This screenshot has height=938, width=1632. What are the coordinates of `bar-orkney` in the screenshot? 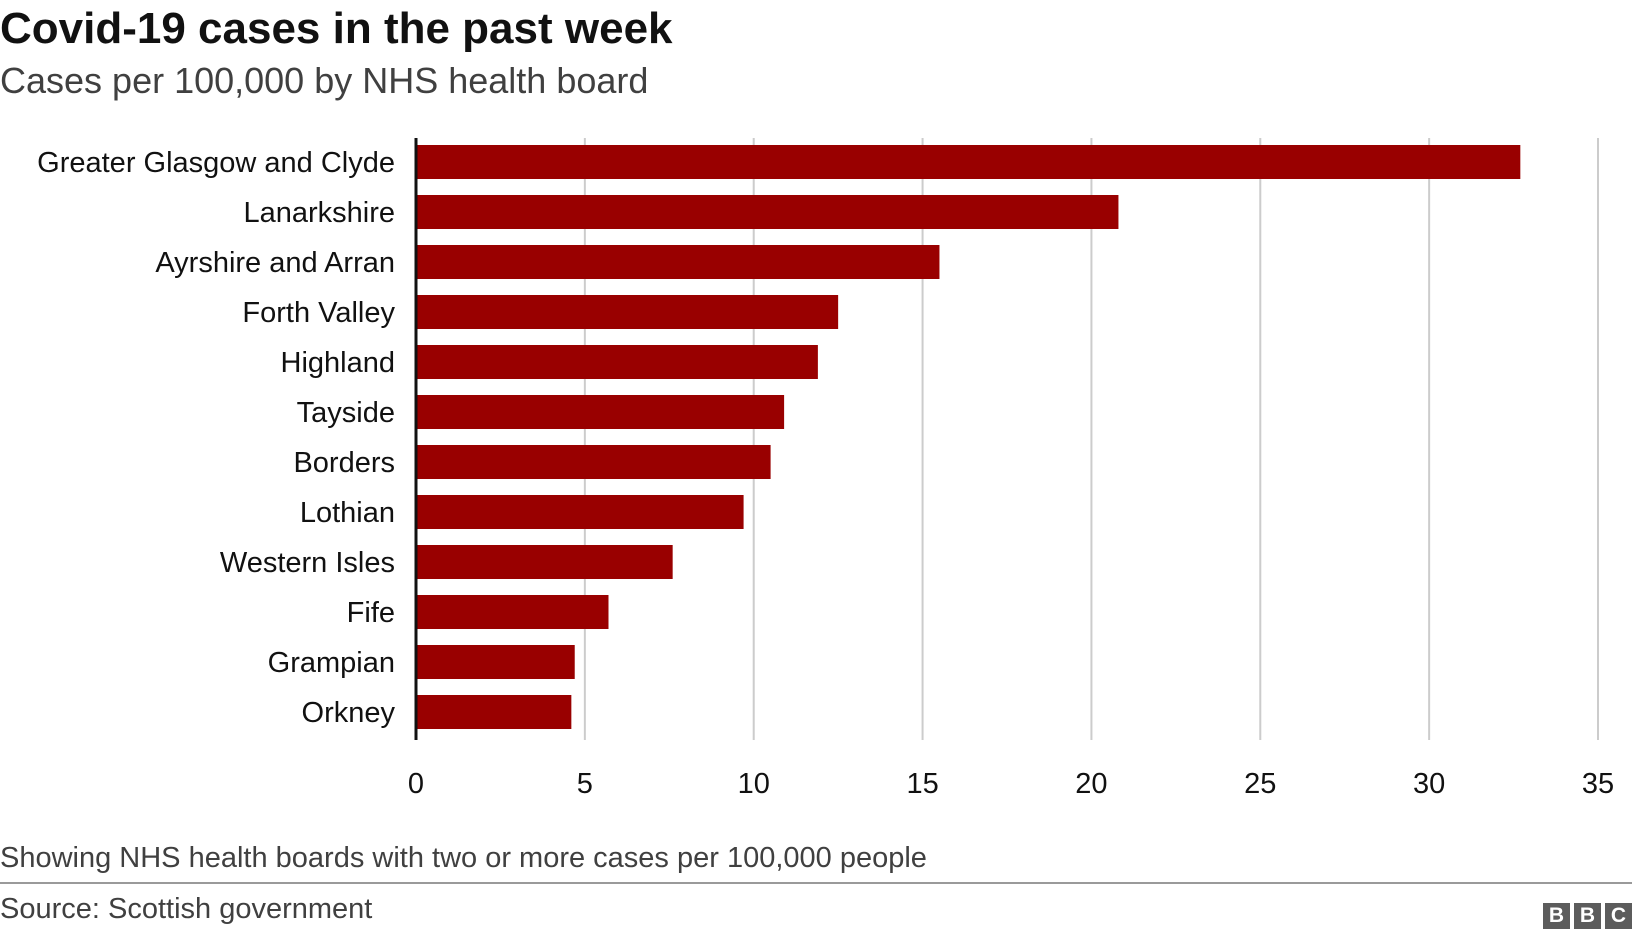 It's located at (494, 712).